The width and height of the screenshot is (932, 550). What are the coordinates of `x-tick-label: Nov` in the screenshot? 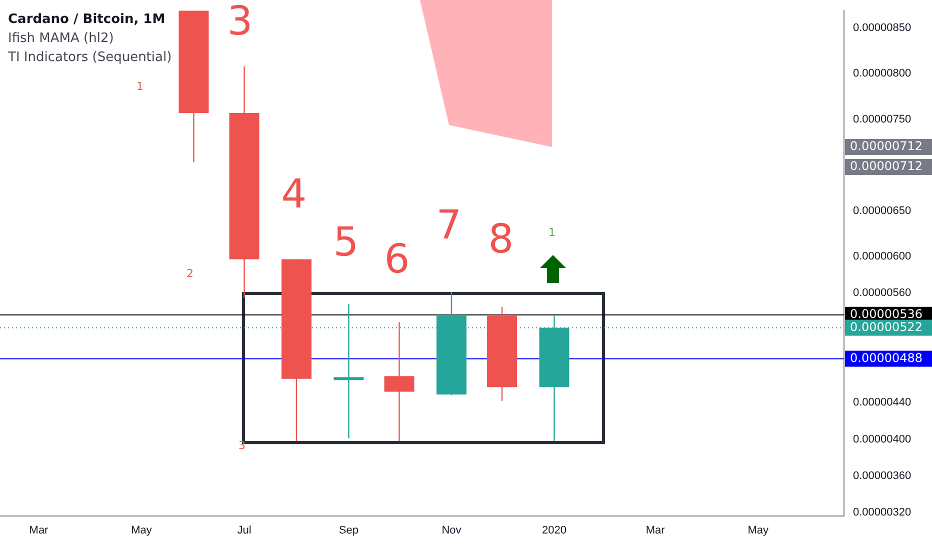 It's located at (452, 530).